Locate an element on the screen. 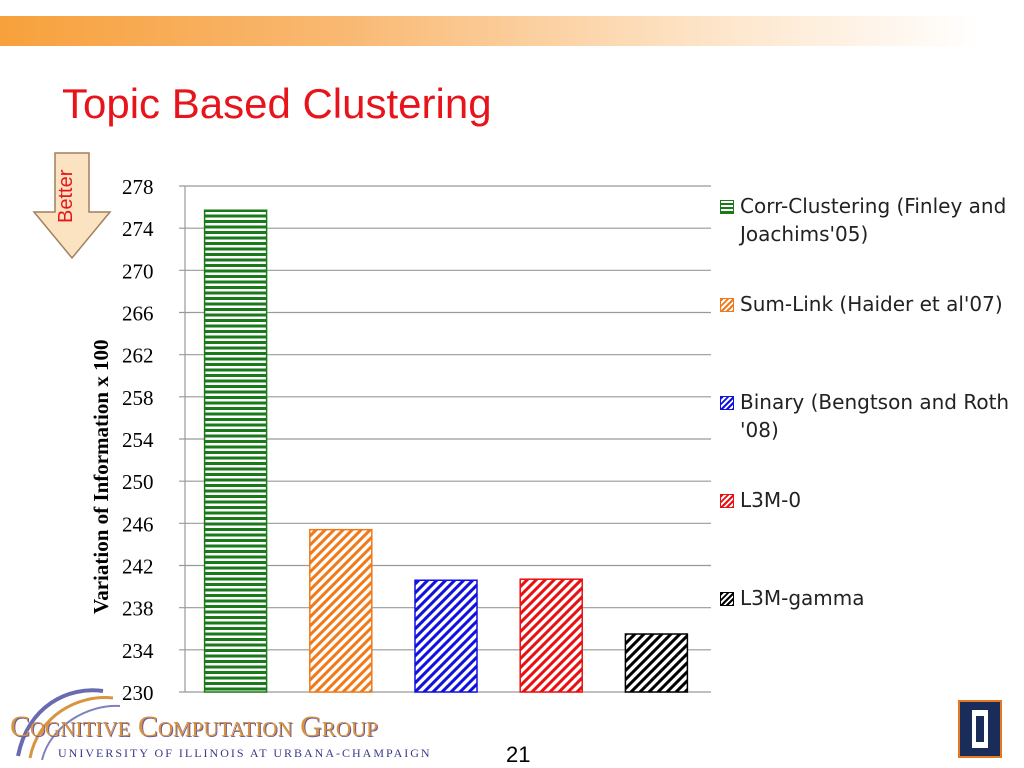 This screenshot has width=1024, height=768. logo-main-text: Cognitive Computation Group is located at coordinates (194, 726).